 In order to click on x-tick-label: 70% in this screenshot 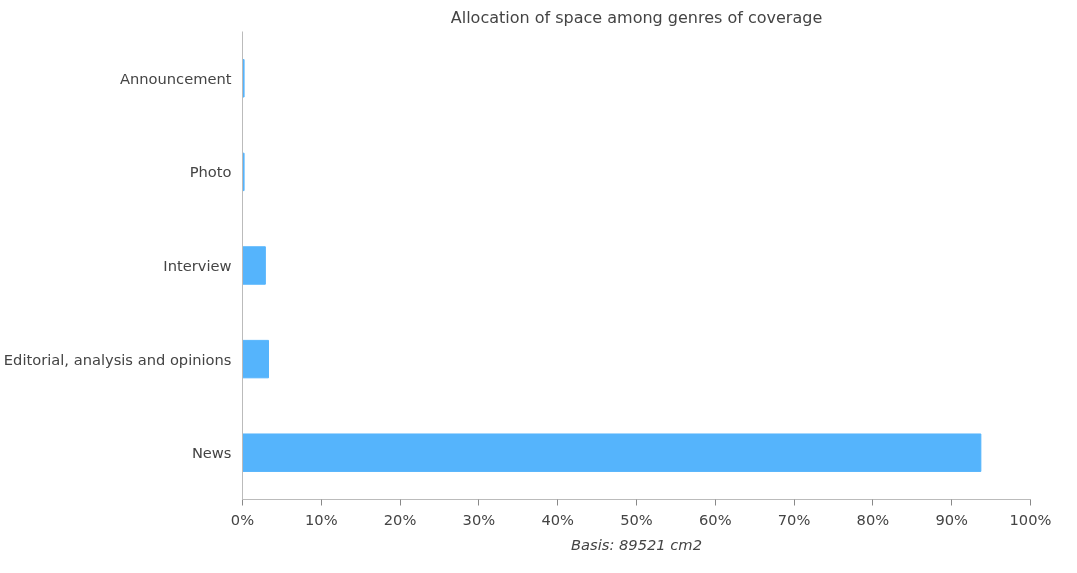, I will do `click(794, 519)`.